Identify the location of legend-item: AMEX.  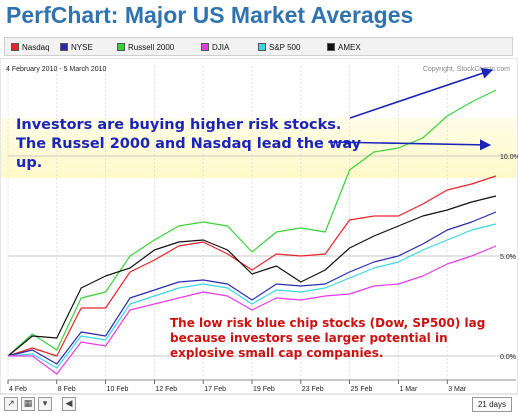
(344, 47).